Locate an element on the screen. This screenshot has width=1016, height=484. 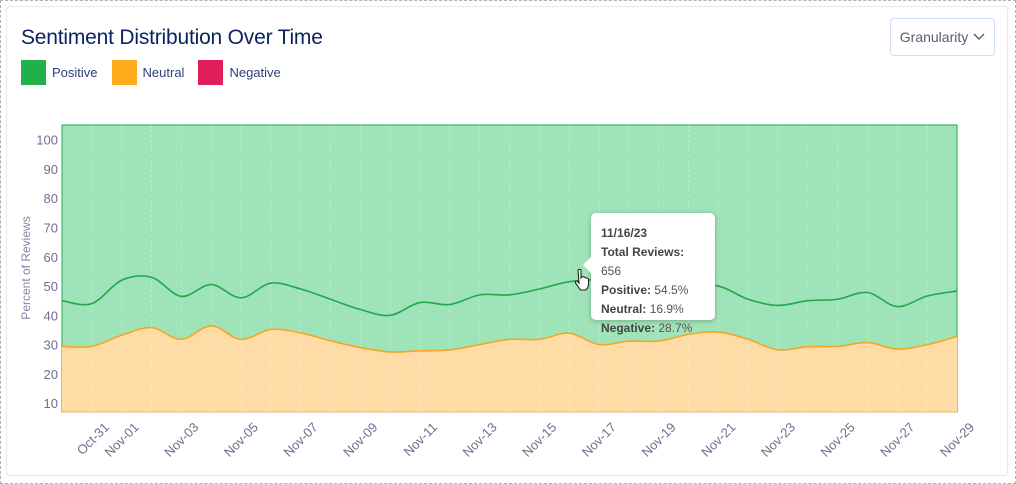
y-tick-label: 30 is located at coordinates (51, 345).